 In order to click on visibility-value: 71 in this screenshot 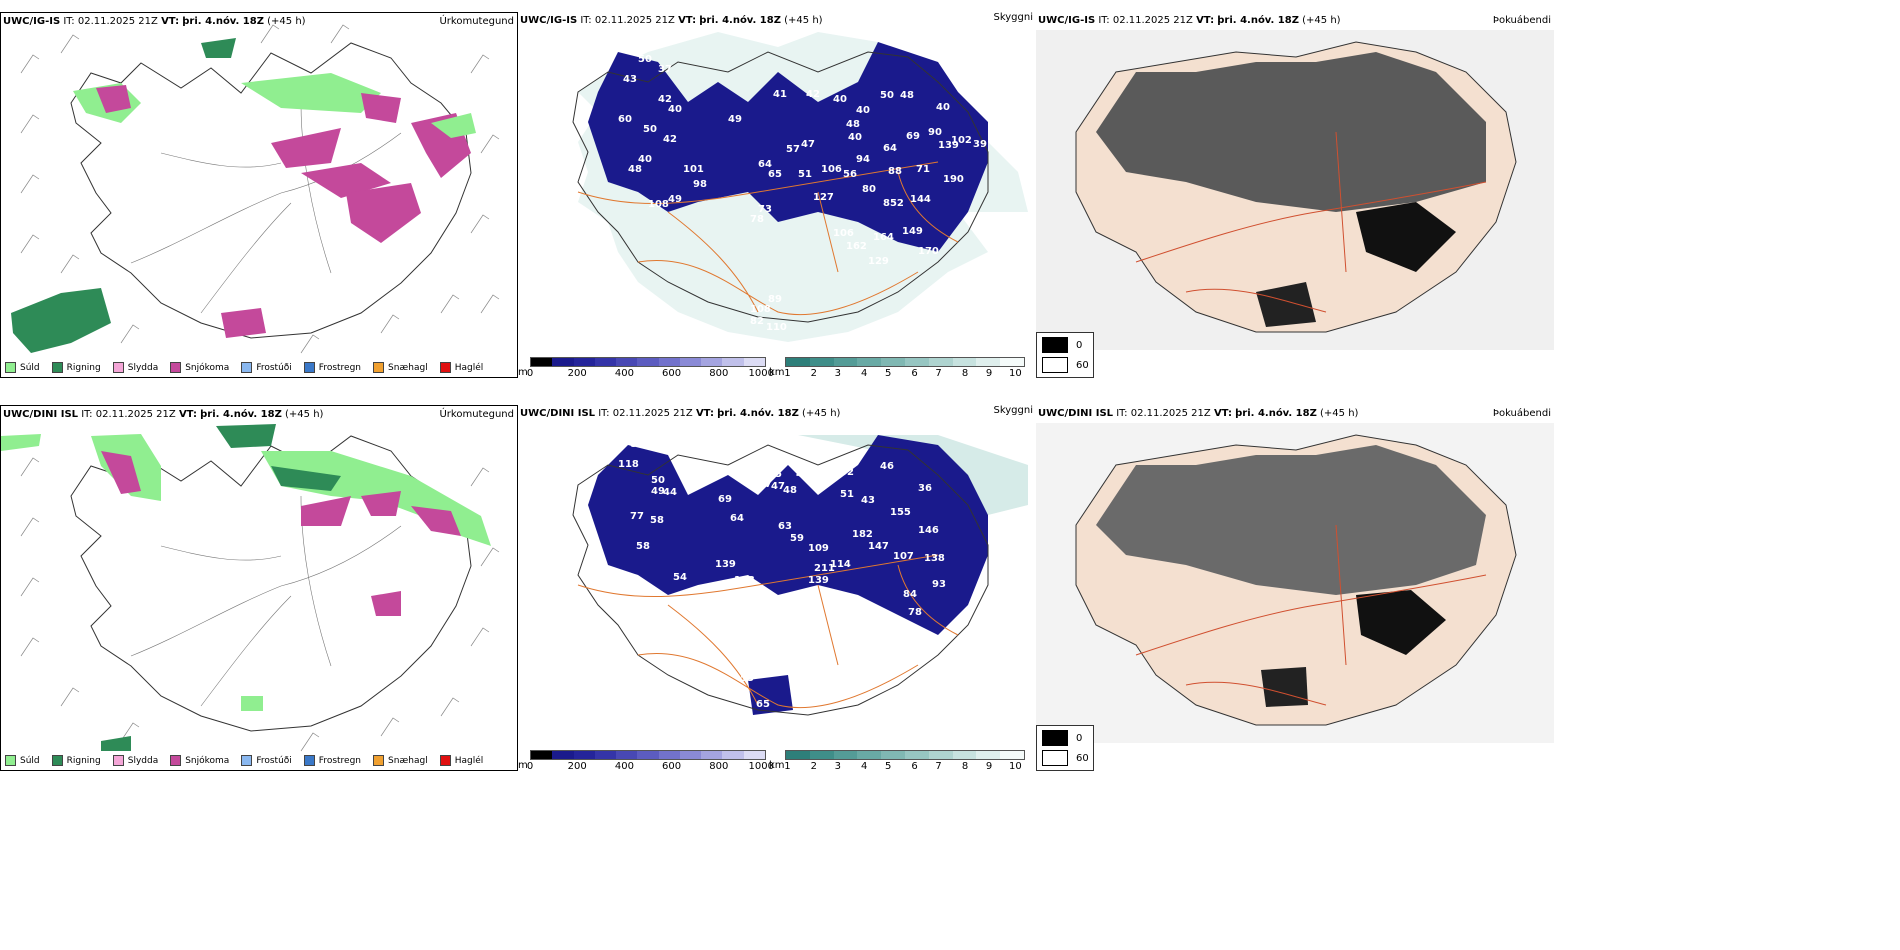, I will do `click(923, 169)`.